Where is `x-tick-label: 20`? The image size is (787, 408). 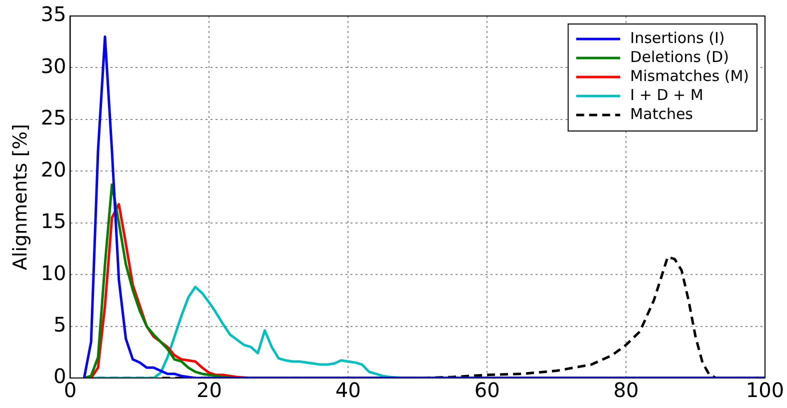 x-tick-label: 20 is located at coordinates (209, 390).